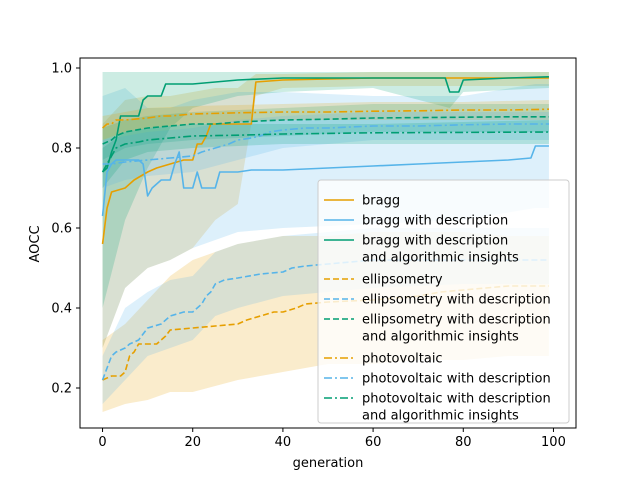 This screenshot has height=480, width=640. Describe the element at coordinates (328, 463) in the screenshot. I see `x-axis-title: generation` at that location.